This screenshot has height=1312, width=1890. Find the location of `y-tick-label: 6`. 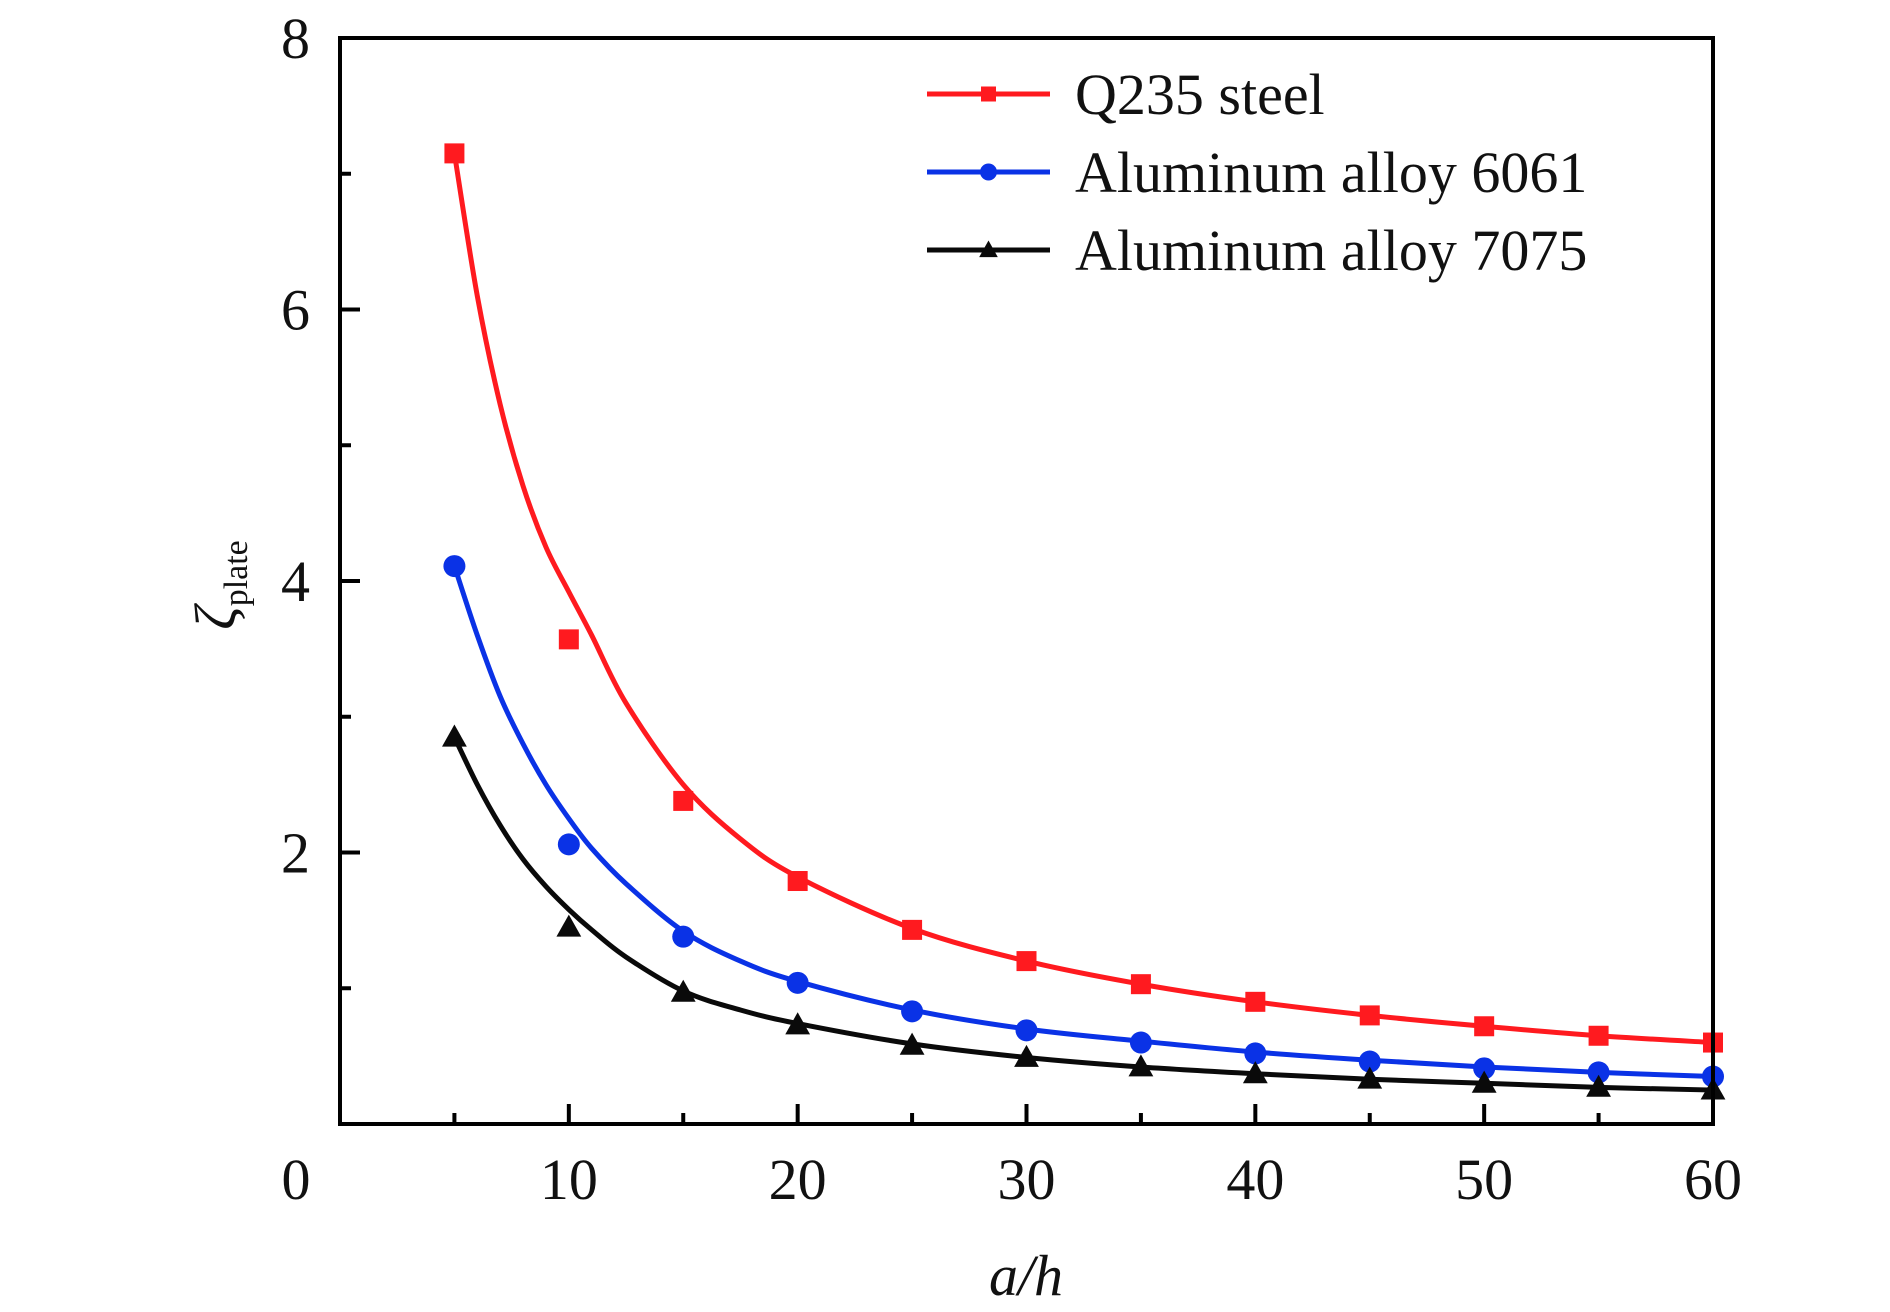

y-tick-label: 6 is located at coordinates (295, 310).